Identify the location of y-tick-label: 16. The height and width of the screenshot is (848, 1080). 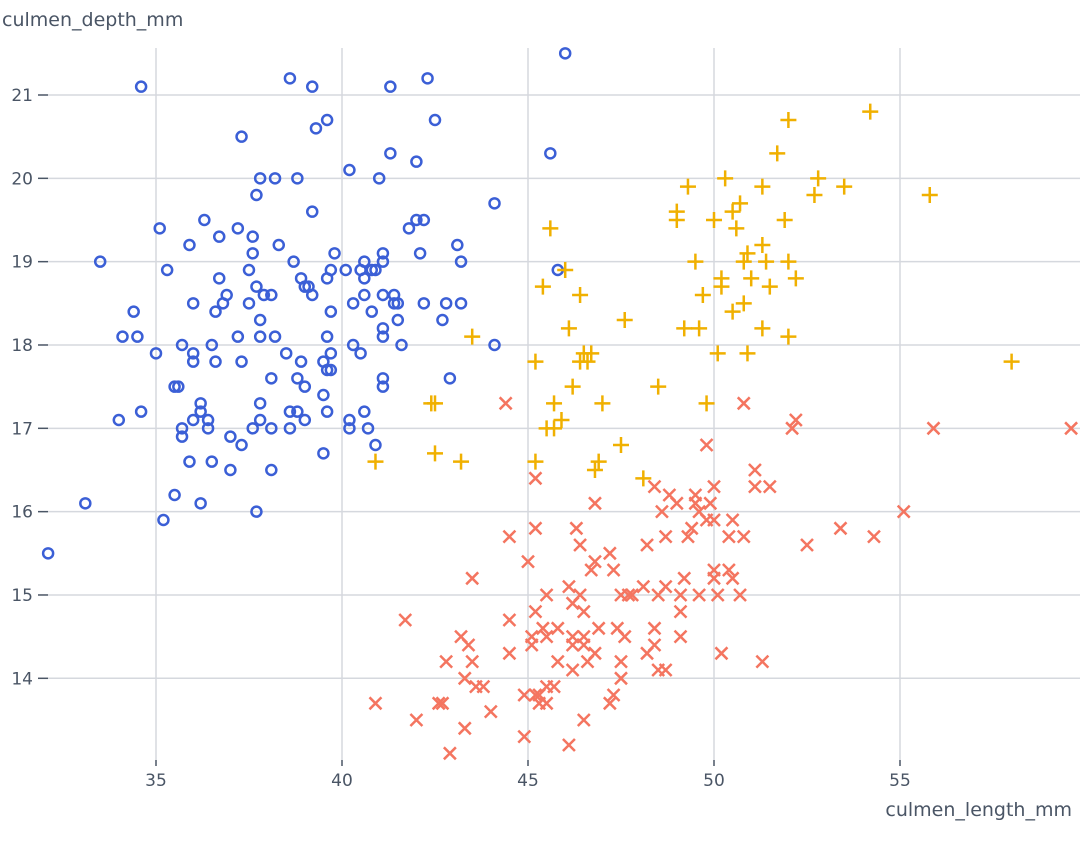
(22, 513).